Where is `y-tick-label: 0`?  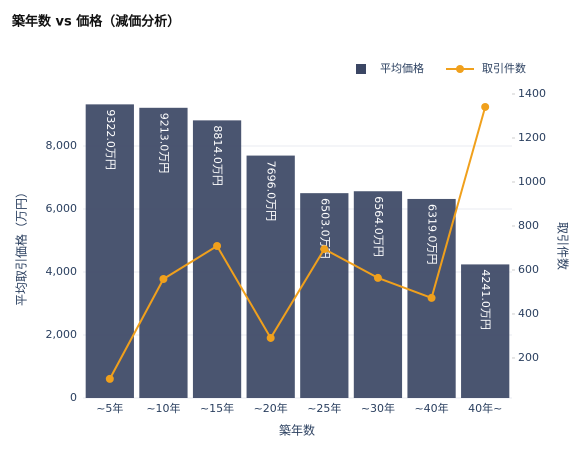 y-tick-label: 0 is located at coordinates (73, 397).